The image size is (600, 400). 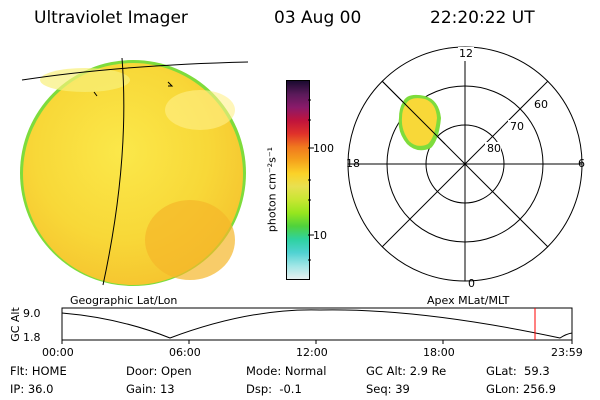 I want to click on colorbar-unit-label: photon cm⁻²s⁻¹, so click(x=272, y=189).